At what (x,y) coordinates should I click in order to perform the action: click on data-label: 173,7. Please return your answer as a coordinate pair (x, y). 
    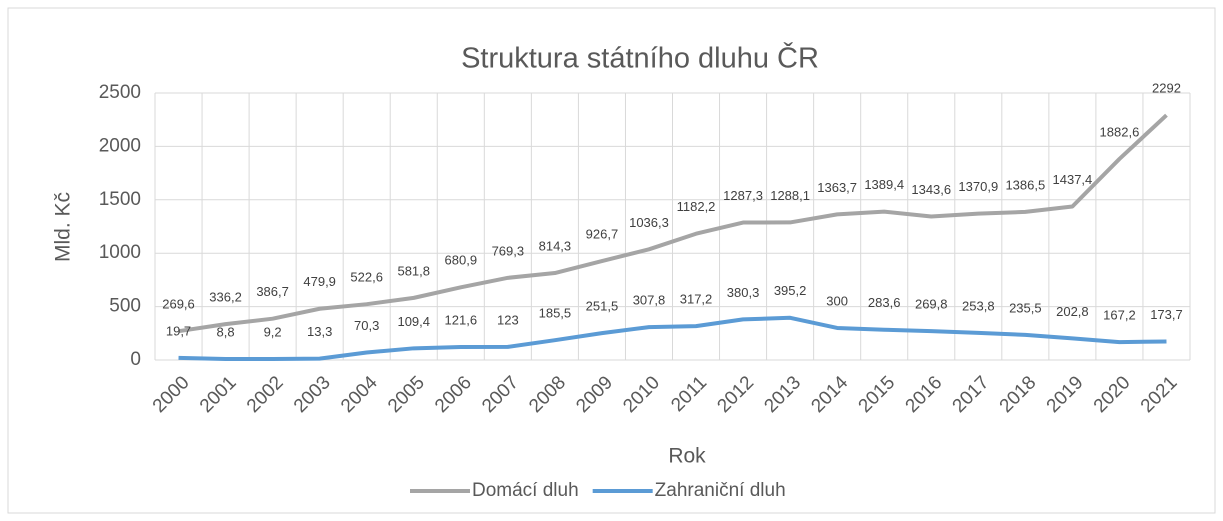
    Looking at the image, I should click on (1166, 314).